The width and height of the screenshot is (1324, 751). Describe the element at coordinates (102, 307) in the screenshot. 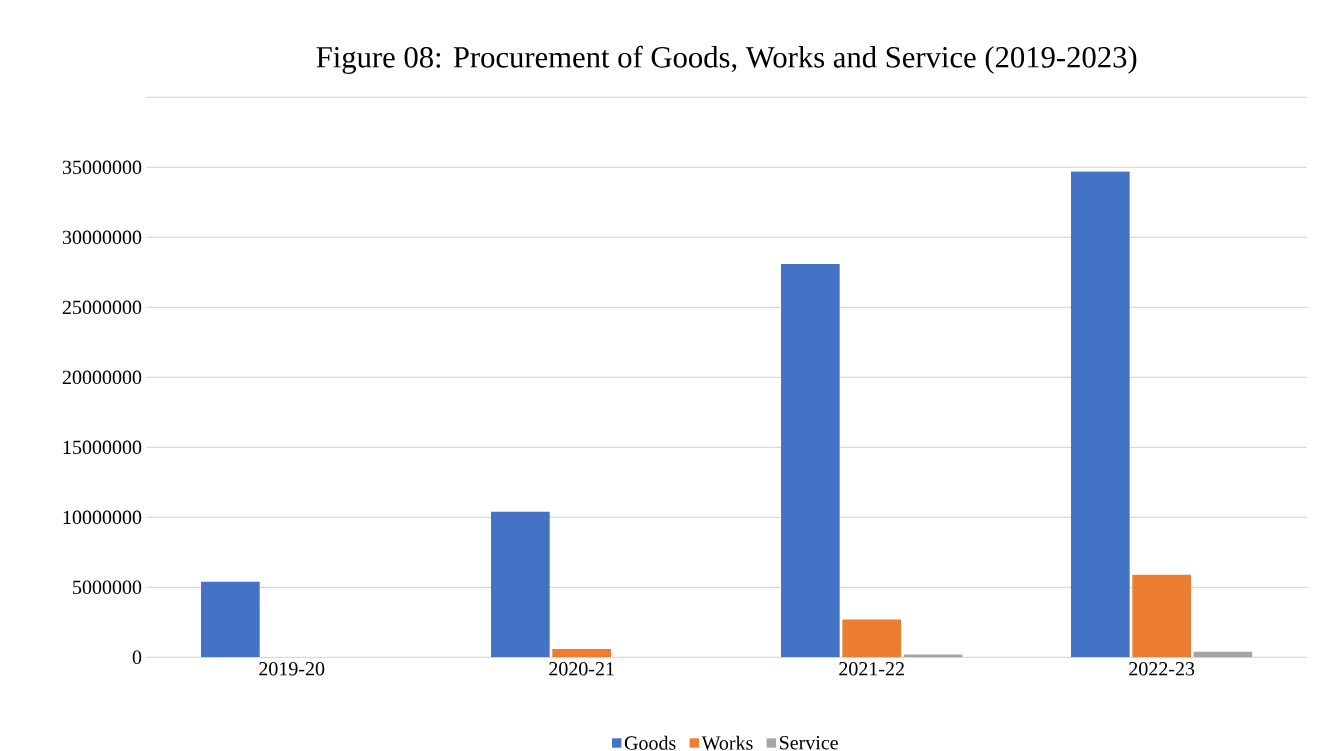

I see `y-tick-label: 25000000` at that location.